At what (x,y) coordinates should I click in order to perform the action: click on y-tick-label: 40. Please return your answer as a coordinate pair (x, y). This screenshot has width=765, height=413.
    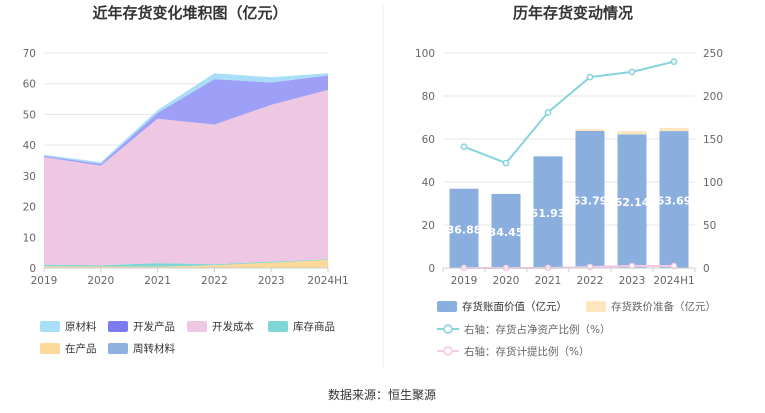
    Looking at the image, I should click on (29, 146).